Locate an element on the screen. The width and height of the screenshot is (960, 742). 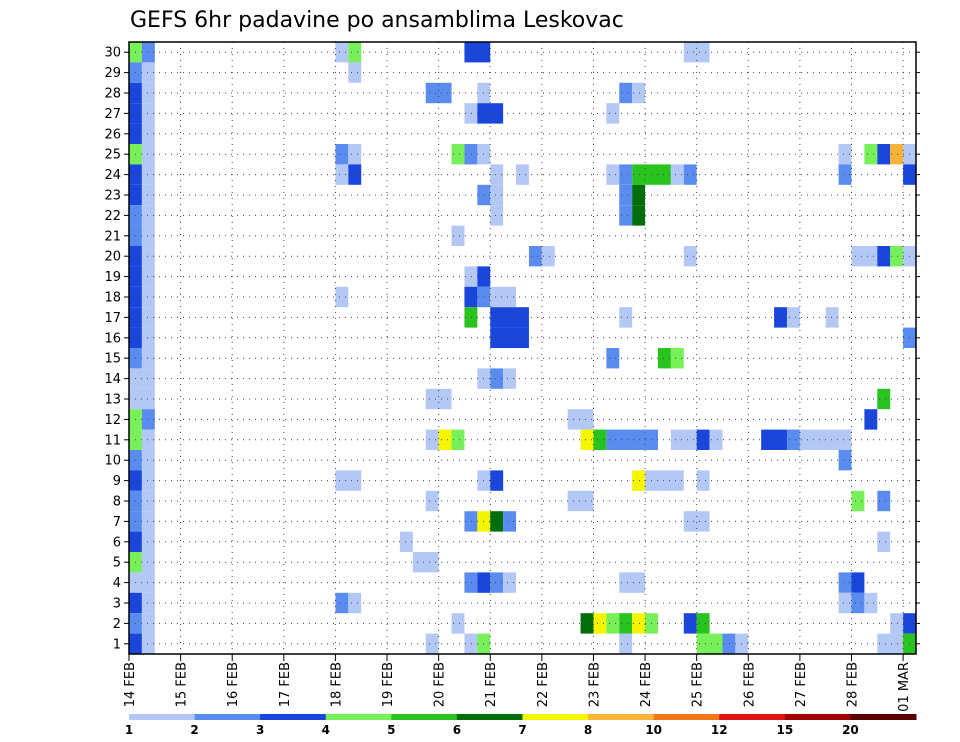
y-tick-label: 16 is located at coordinates (112, 338).